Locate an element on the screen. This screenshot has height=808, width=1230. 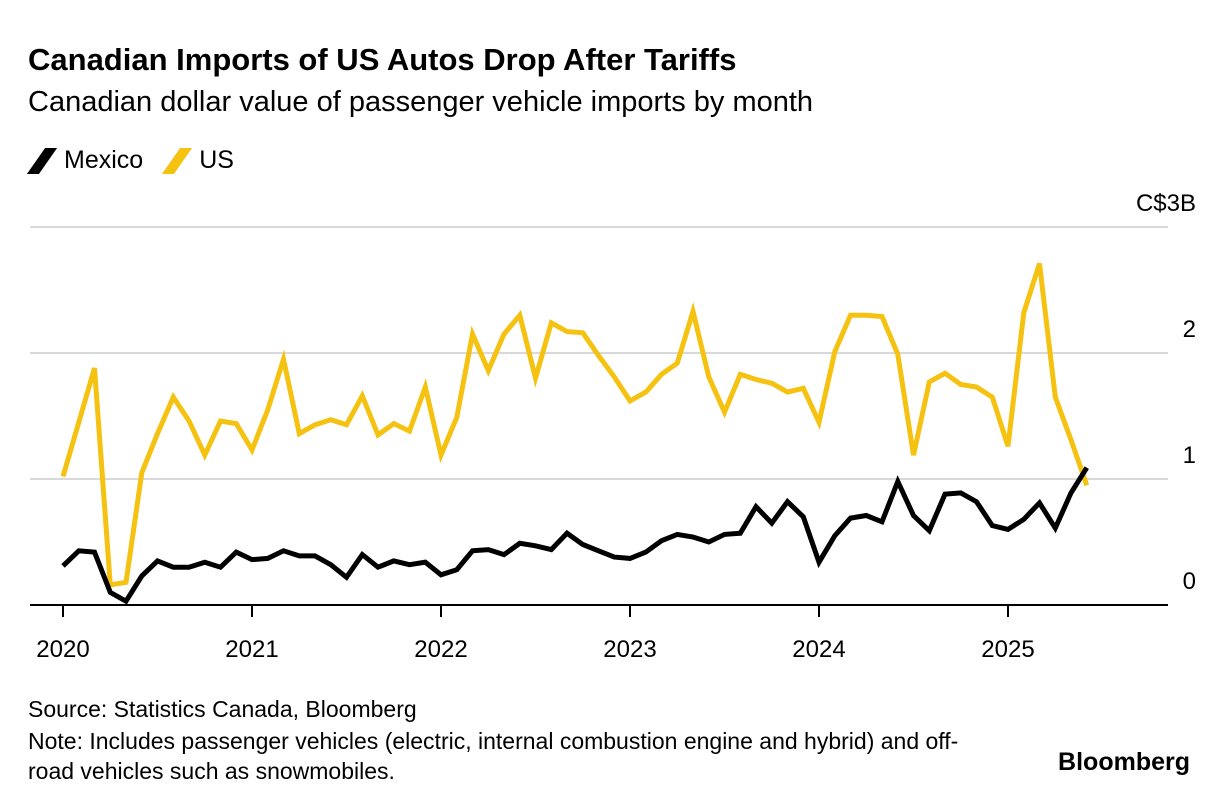
y-tick-label-3: C$3B is located at coordinates (1166, 203).